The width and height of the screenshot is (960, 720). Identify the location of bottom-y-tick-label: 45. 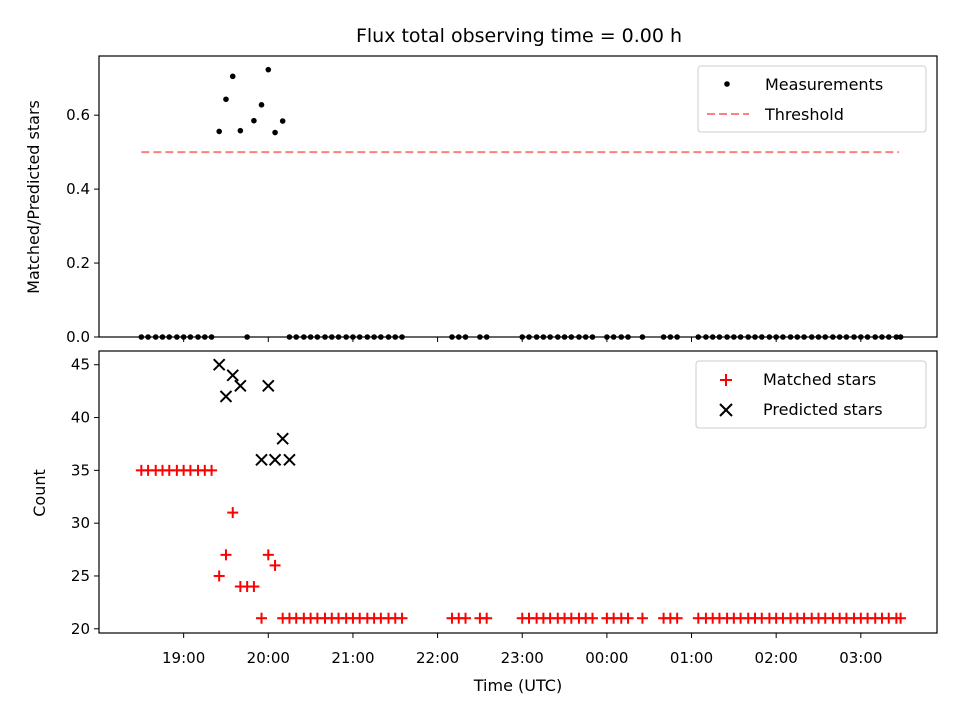
(80, 365).